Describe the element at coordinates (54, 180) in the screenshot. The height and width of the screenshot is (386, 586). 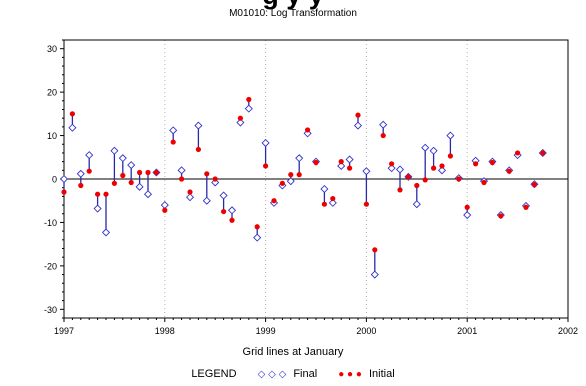
I see `y-tick-label: 0` at that location.